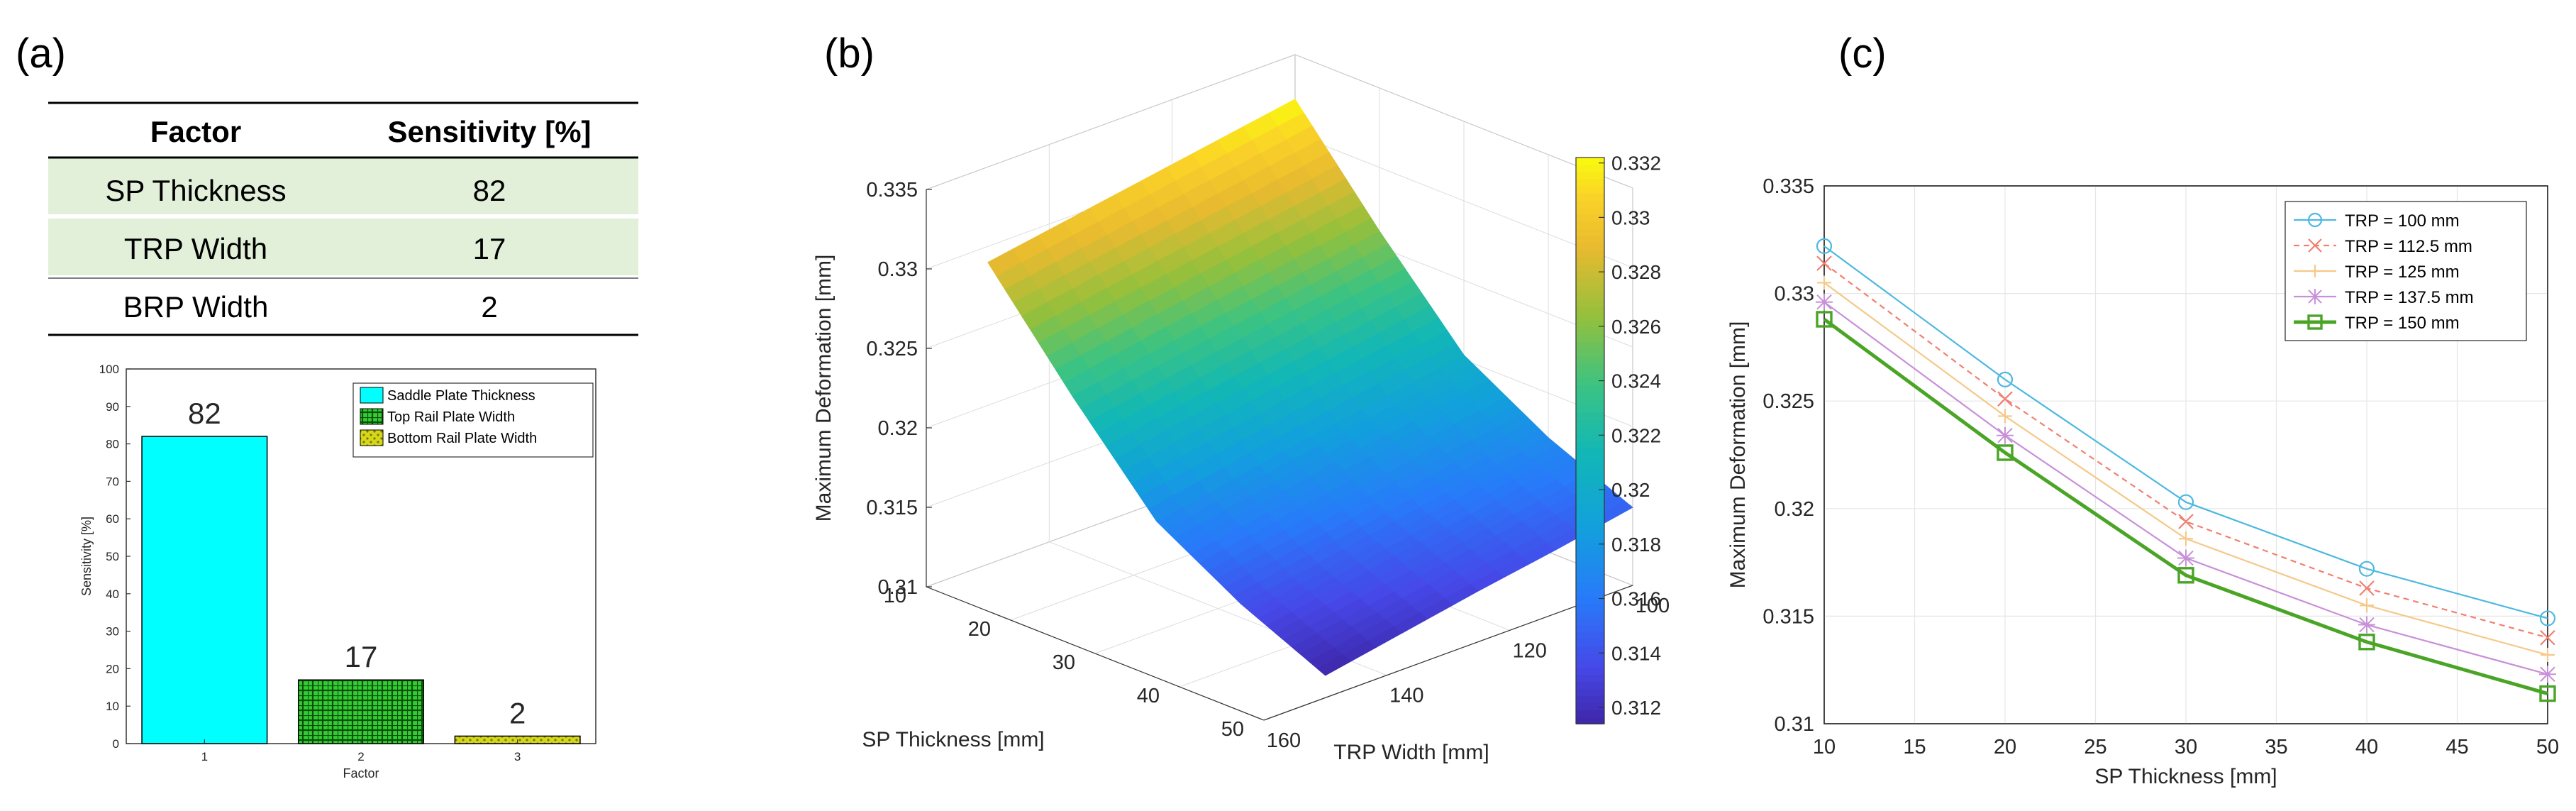 This screenshot has height=811, width=2576. What do you see at coordinates (112, 594) in the screenshot?
I see `y-tick-label: 40` at bounding box center [112, 594].